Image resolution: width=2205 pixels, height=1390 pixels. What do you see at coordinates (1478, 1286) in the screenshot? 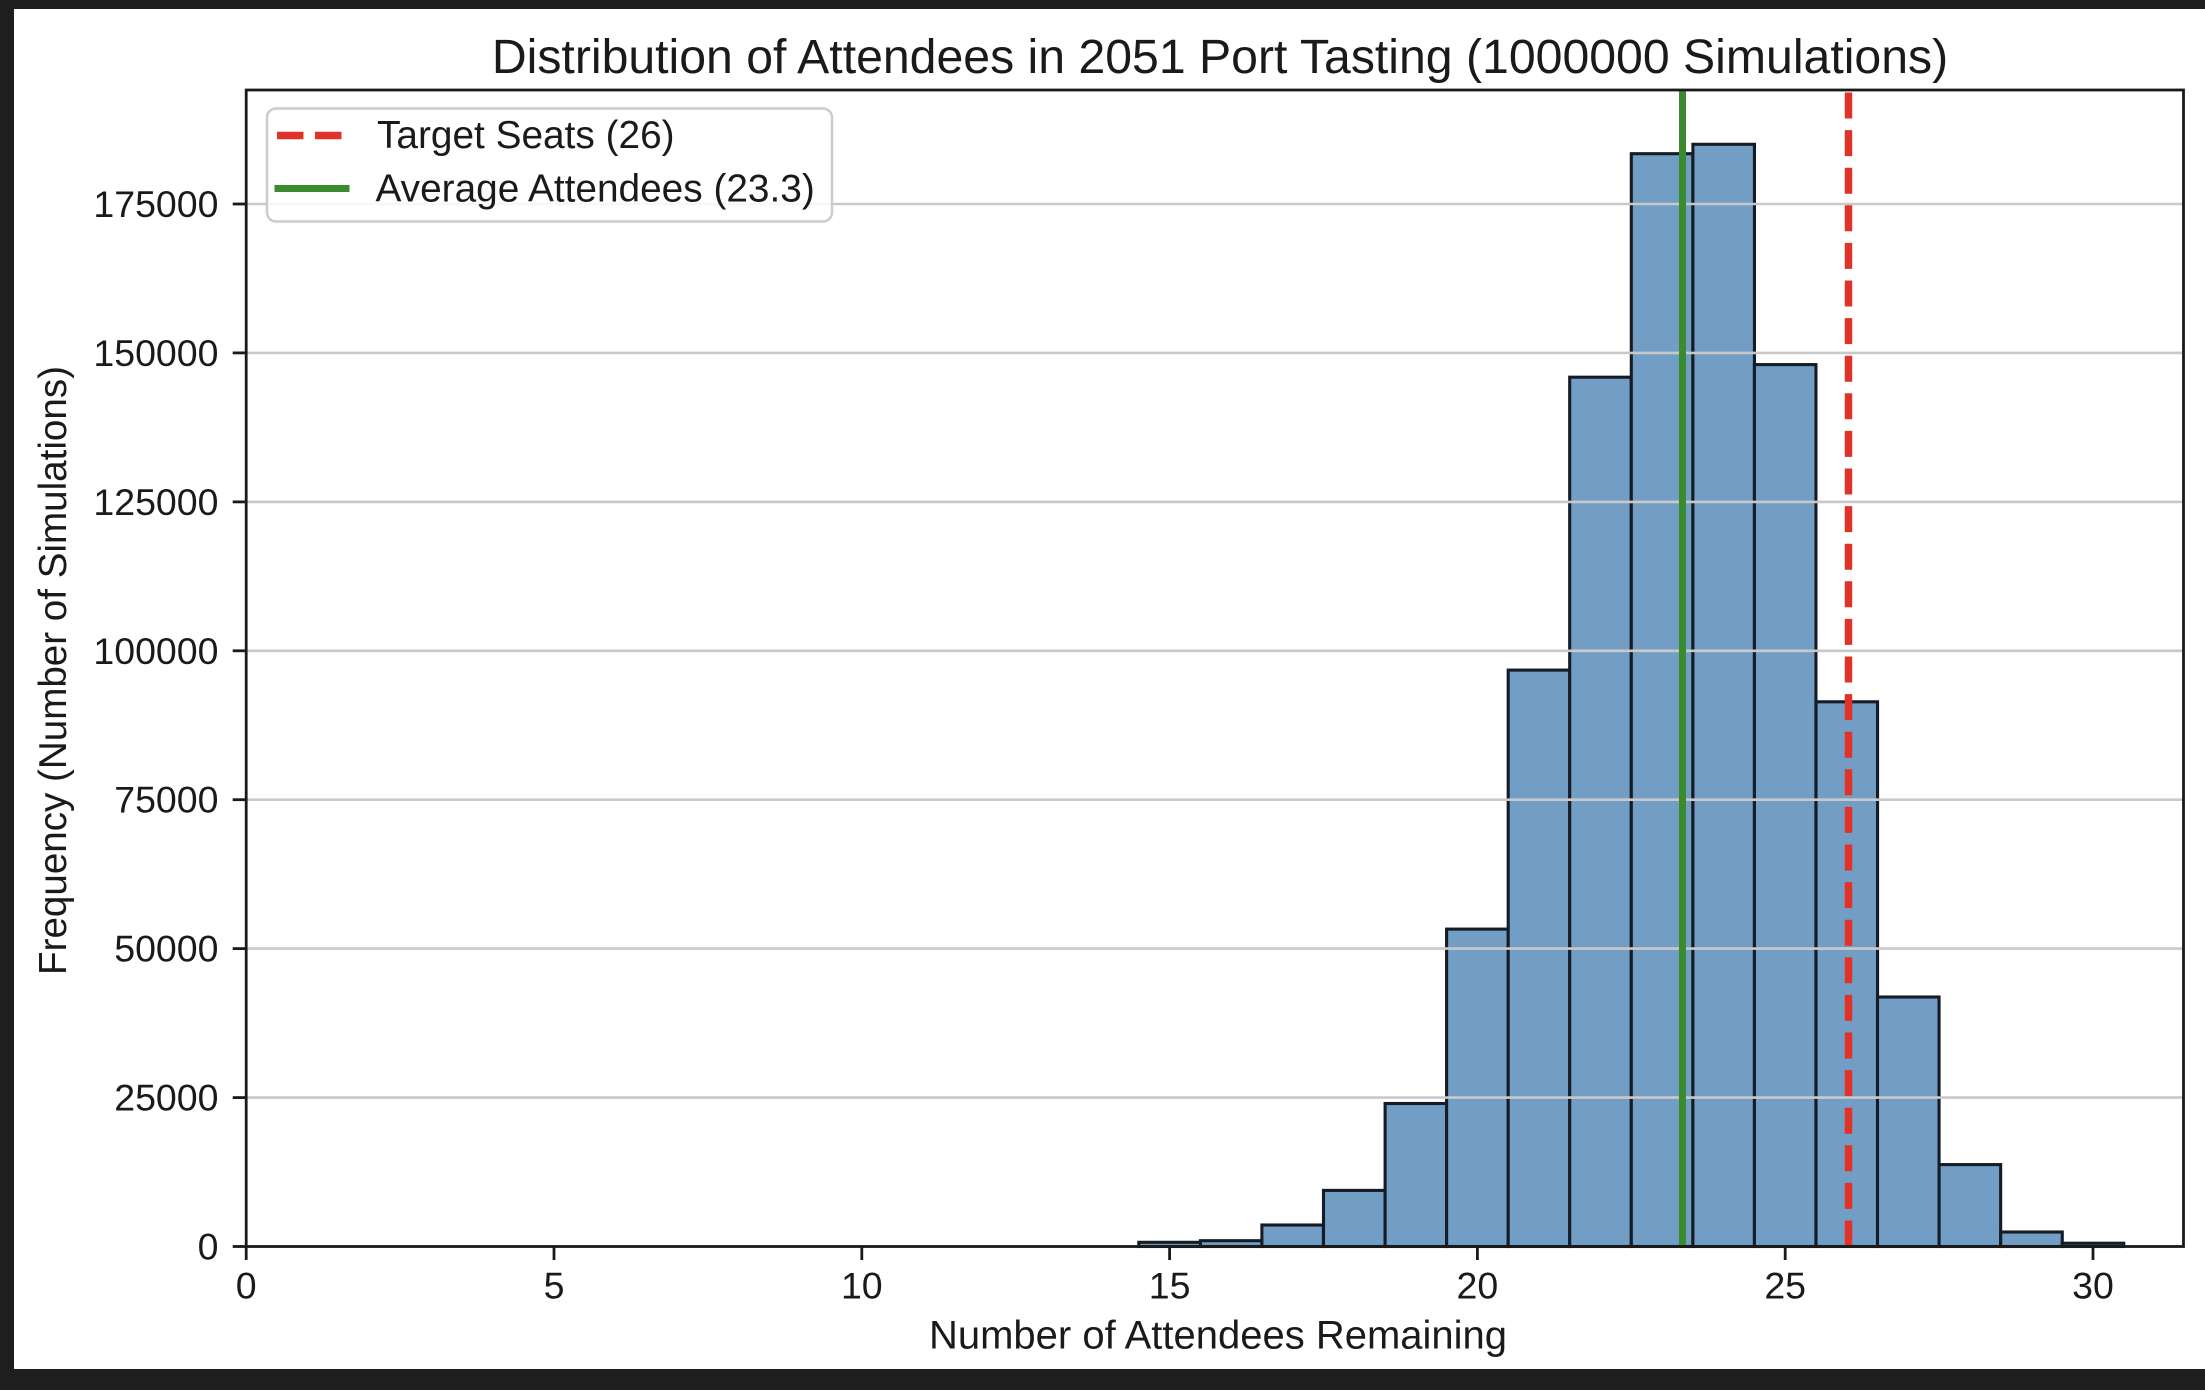
I see `svg-text: 20` at bounding box center [1478, 1286].